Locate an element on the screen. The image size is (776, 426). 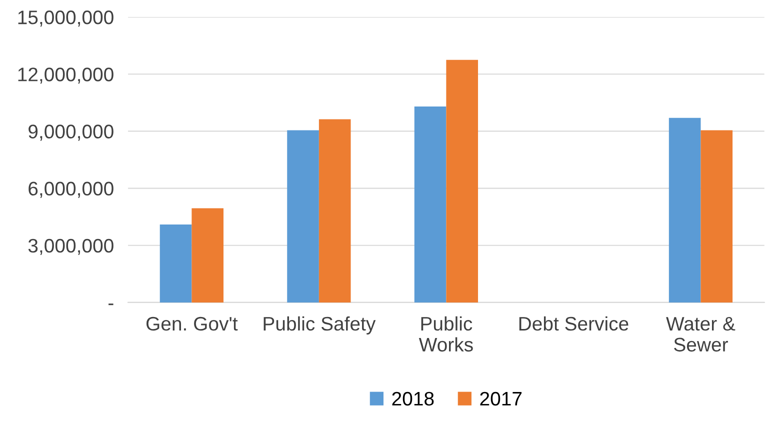
x-tick-label: Public Works is located at coordinates (445, 334).